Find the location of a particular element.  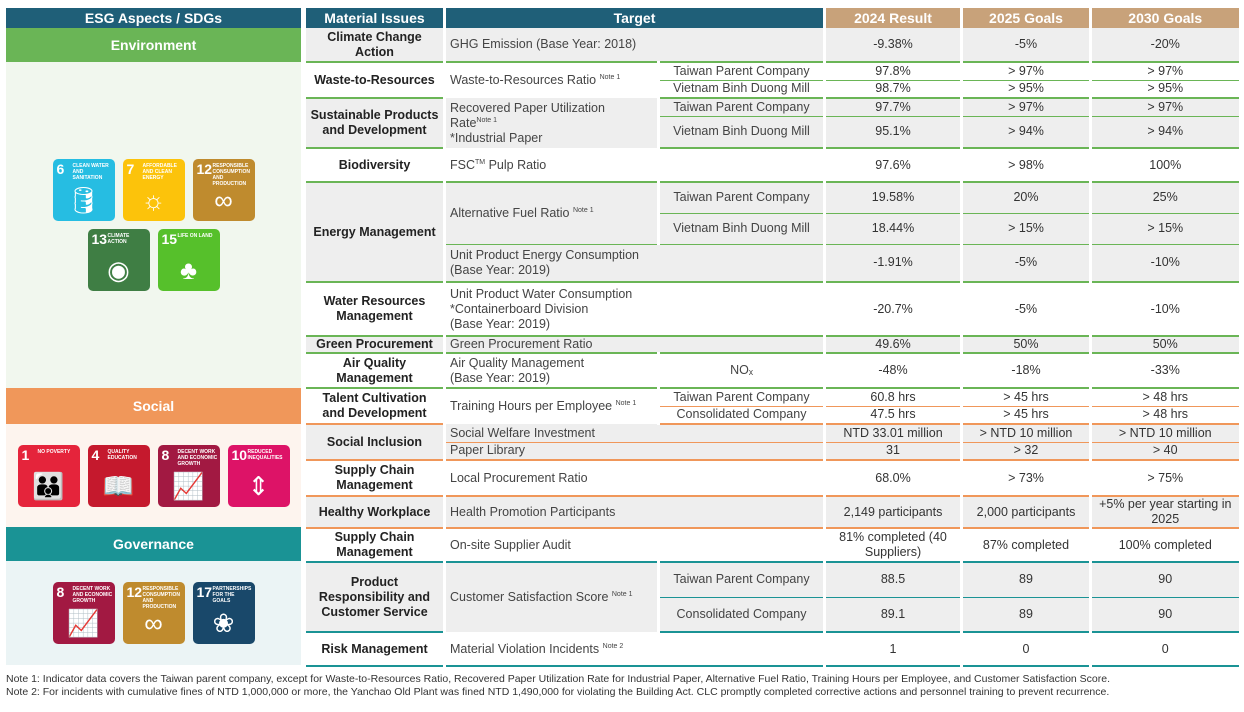

result-2024: 68.0% is located at coordinates (892, 478).